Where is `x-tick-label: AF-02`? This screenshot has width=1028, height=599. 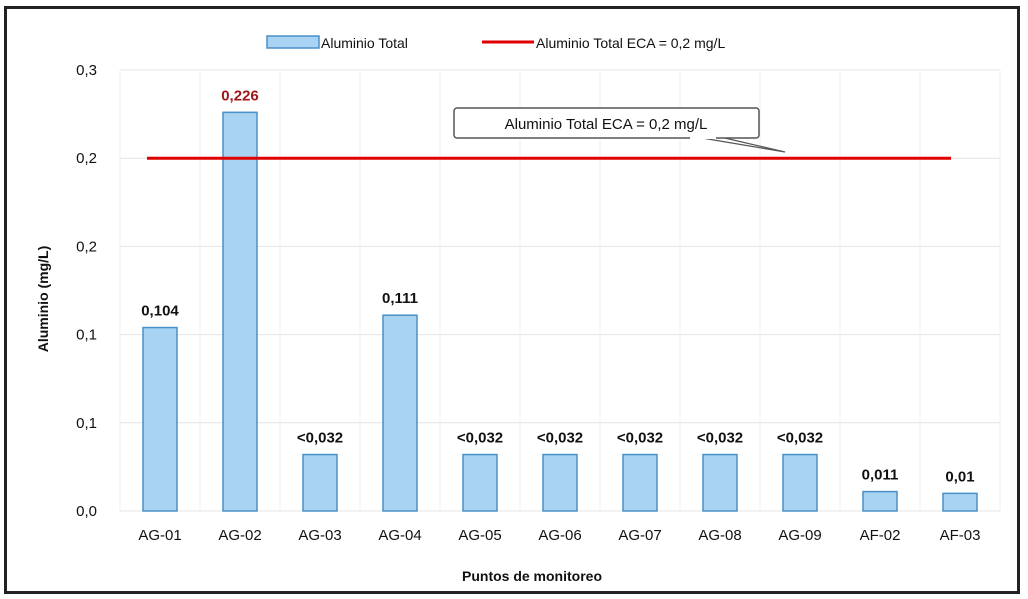 x-tick-label: AF-02 is located at coordinates (880, 535).